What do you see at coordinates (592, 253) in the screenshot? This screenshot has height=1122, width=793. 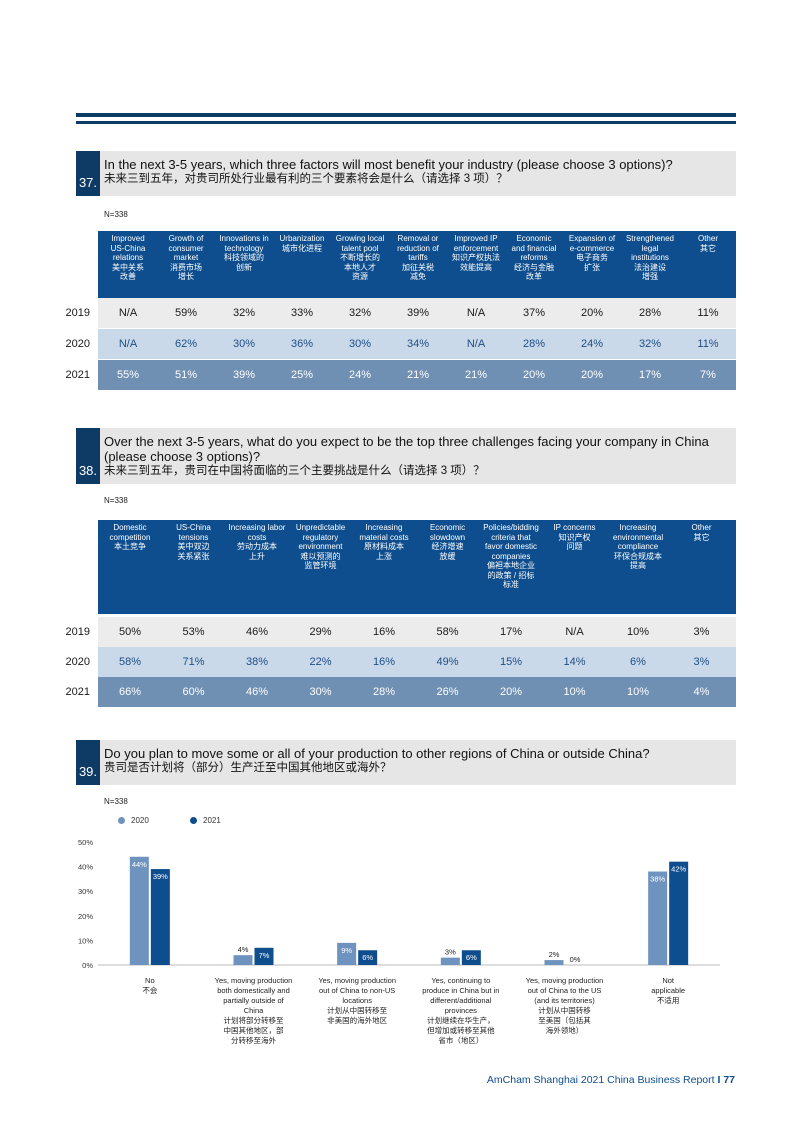 I see `column-header: Expansion of e-commerce 电子商务 扩张` at bounding box center [592, 253].